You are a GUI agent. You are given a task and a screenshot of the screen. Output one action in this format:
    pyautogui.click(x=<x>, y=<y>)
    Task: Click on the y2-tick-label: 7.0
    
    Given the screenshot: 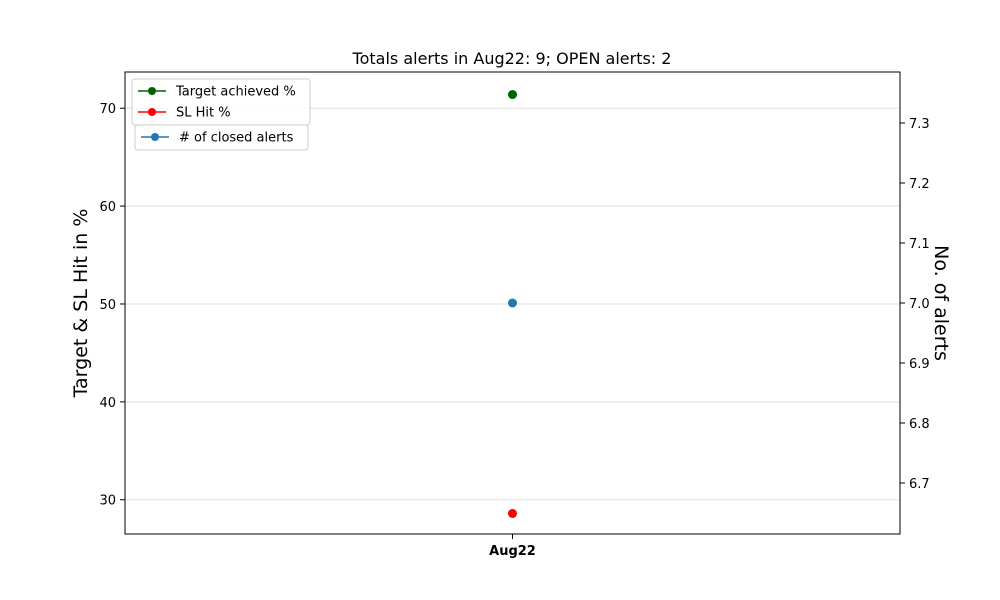 What is the action you would take?
    pyautogui.click(x=919, y=304)
    